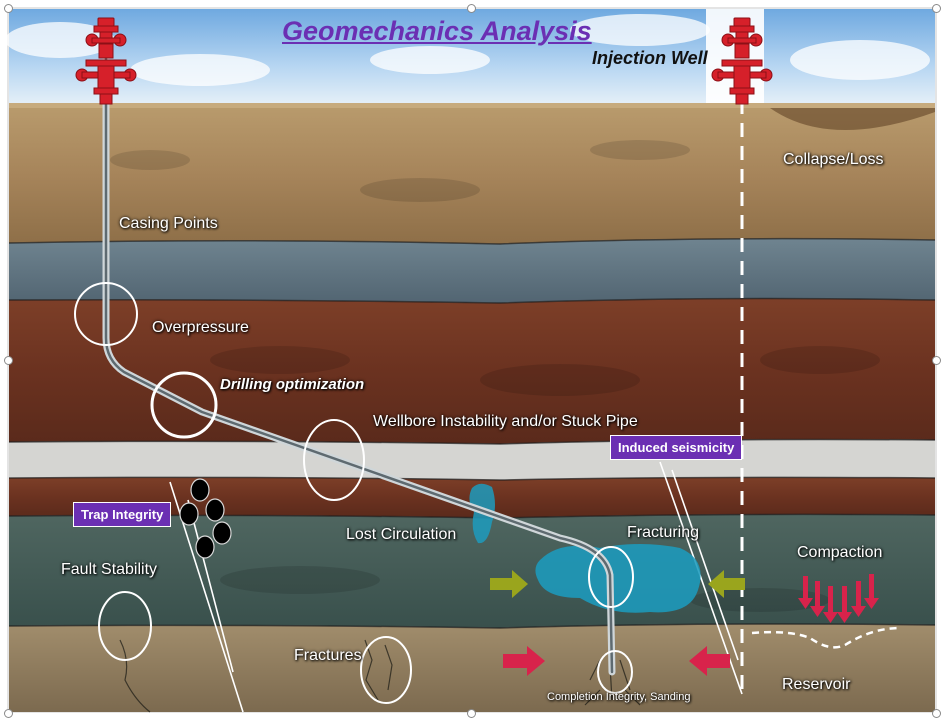 This screenshot has height=725, width=944. I want to click on wellhead-drilling-icon, so click(106, 61).